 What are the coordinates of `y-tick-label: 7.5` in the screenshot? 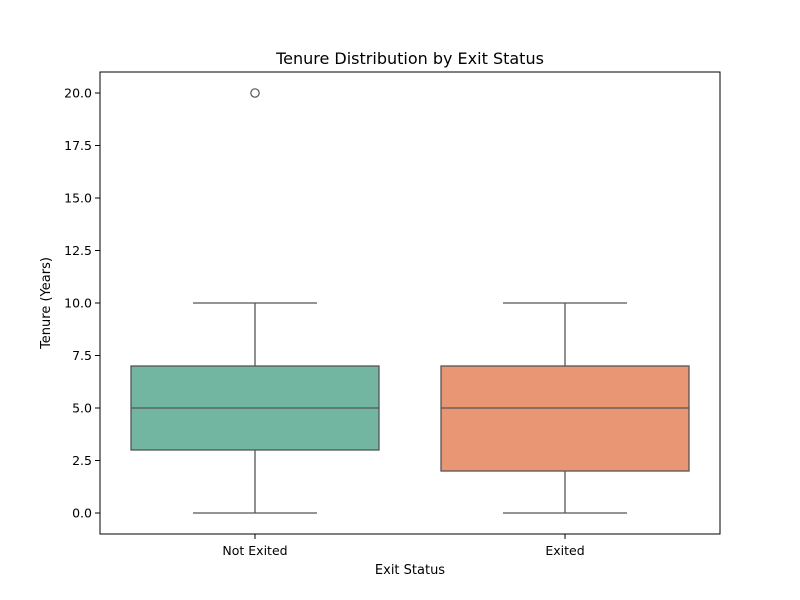 It's located at (82, 355).